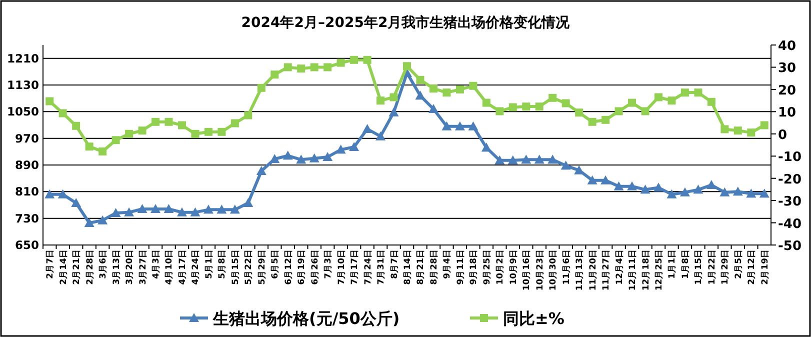  Describe the element at coordinates (790, 158) in the screenshot. I see `y2-tick-label: -10` at that location.